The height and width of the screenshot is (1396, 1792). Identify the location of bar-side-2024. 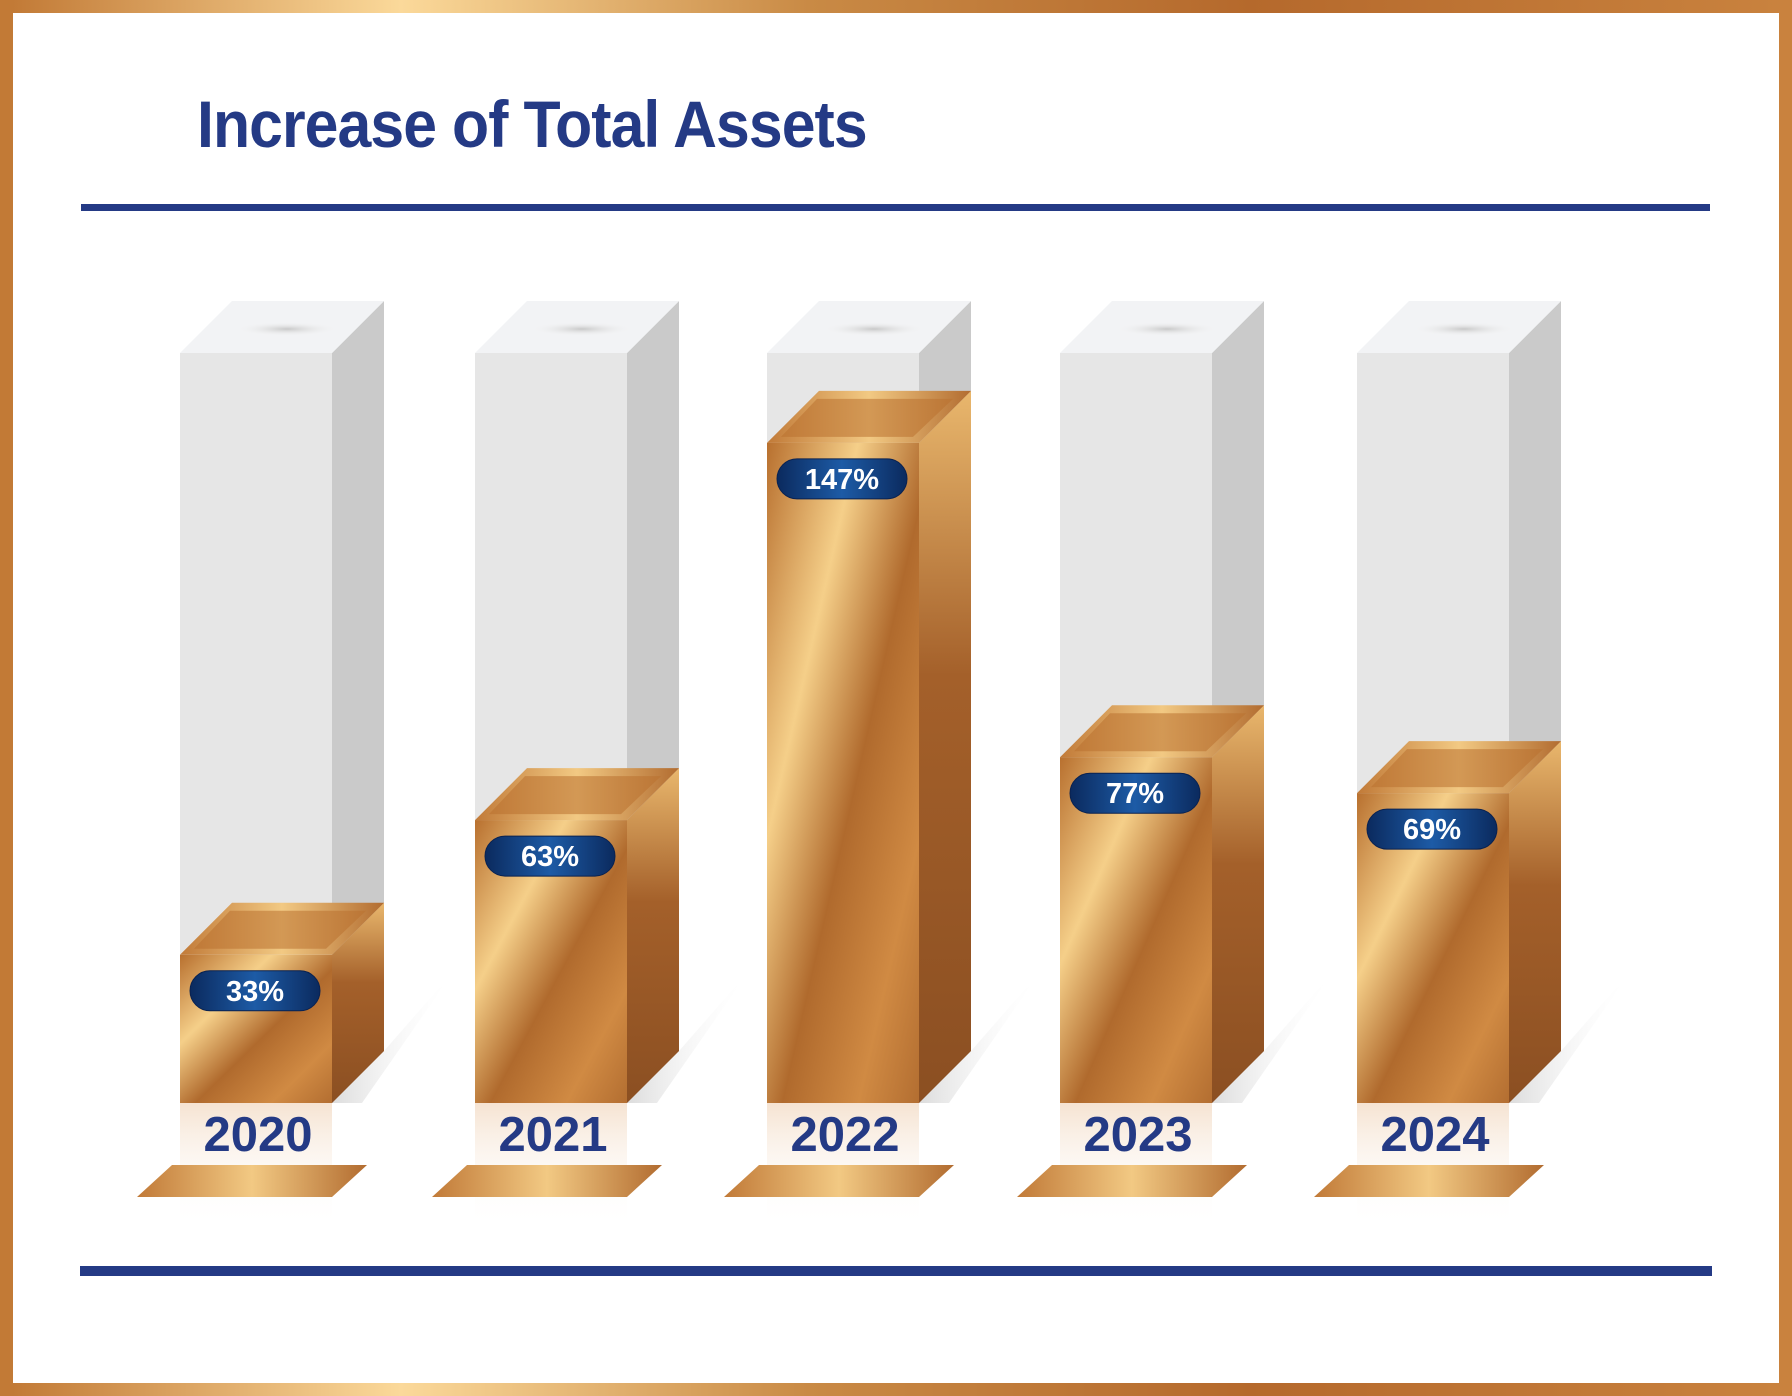
(1535, 922).